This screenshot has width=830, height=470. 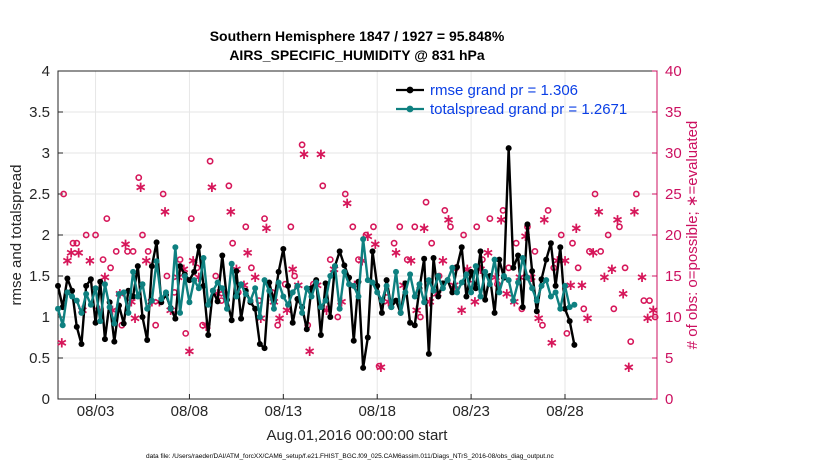 I want to click on y-tick-label: 1, so click(x=46, y=317).